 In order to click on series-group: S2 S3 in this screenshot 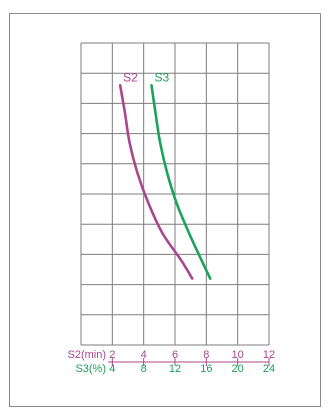, I will do `click(165, 175)`.